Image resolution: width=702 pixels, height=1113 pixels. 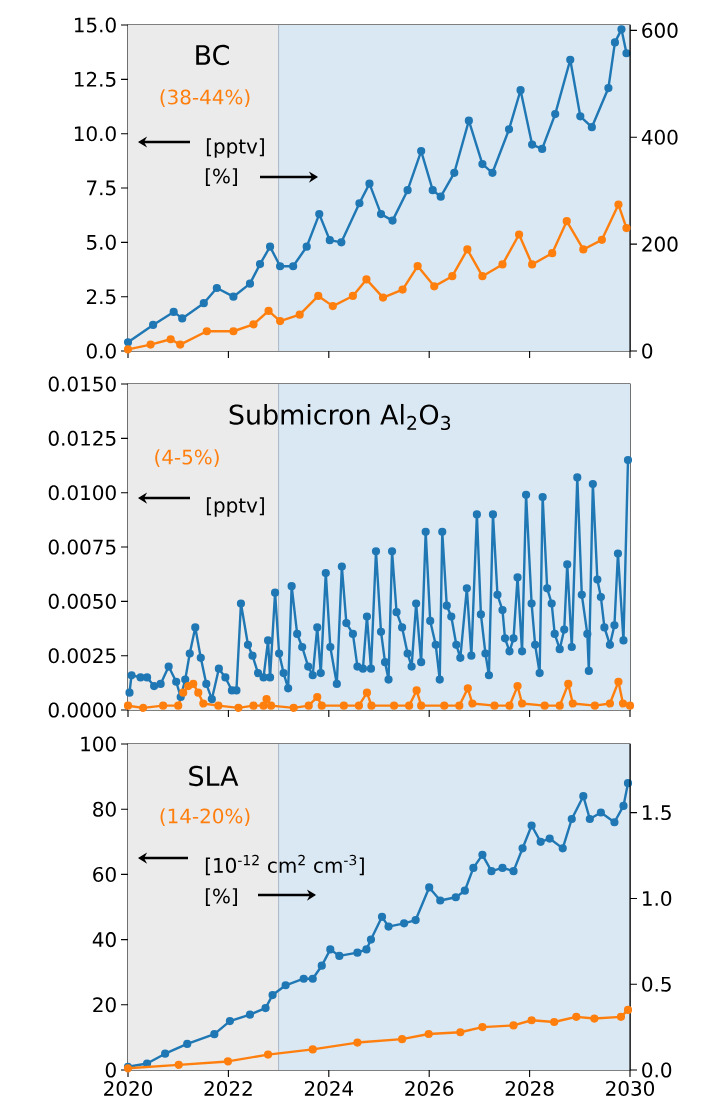 I want to click on annotation: (4-5%), so click(x=187, y=458).